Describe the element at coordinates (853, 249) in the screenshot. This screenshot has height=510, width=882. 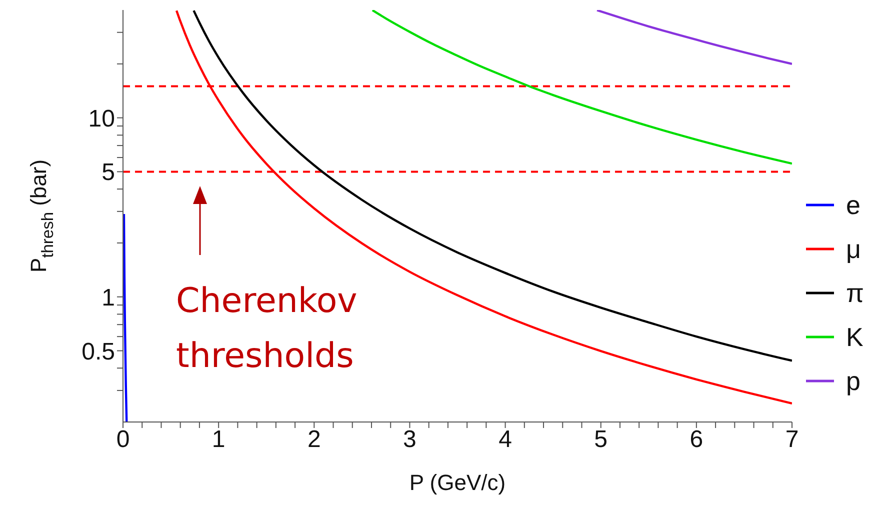
I see `legend-label: μ` at that location.